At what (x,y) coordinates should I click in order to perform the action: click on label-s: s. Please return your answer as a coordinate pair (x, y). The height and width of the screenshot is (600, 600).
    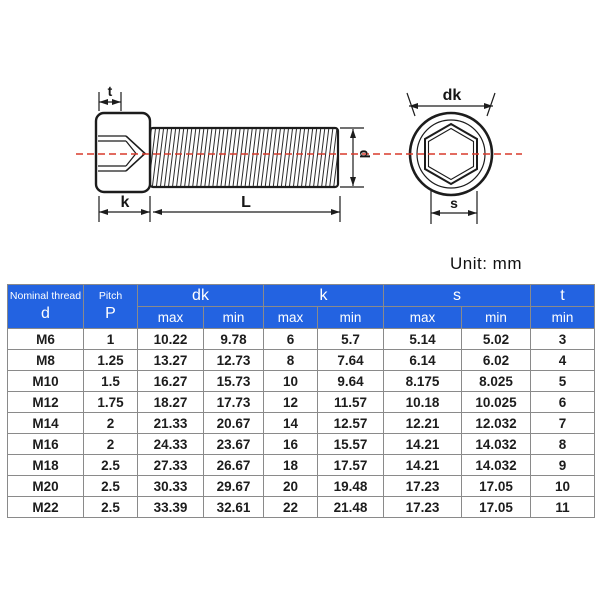
    Looking at the image, I should click on (454, 203).